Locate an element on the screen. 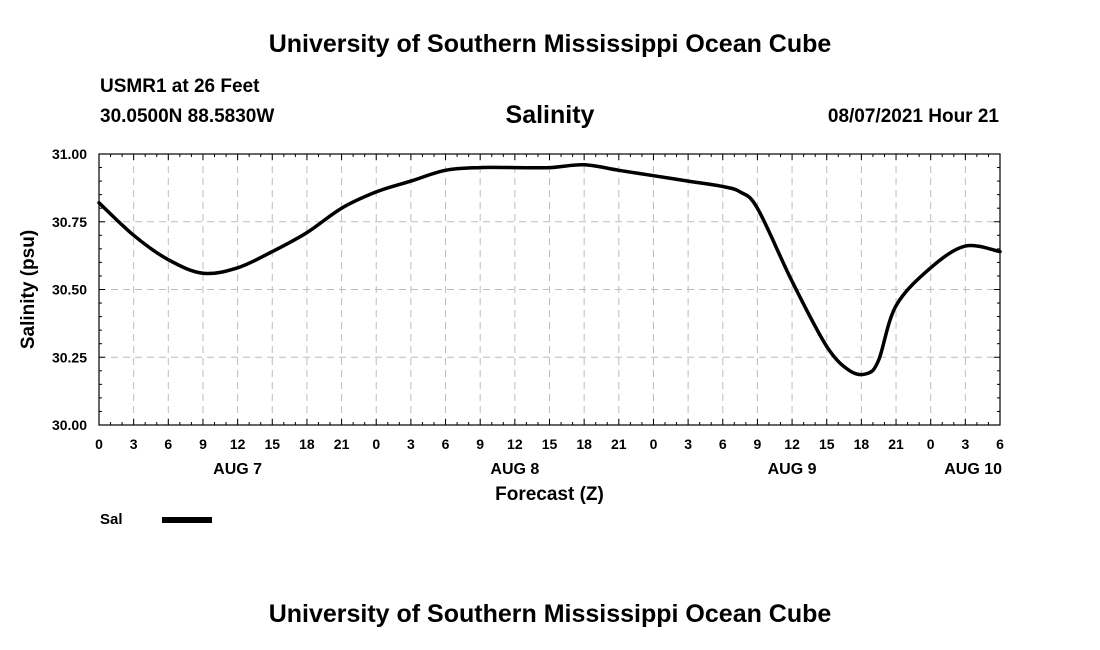 This screenshot has height=650, width=1100. x-axis-title: Forecast (Z) is located at coordinates (549, 494).